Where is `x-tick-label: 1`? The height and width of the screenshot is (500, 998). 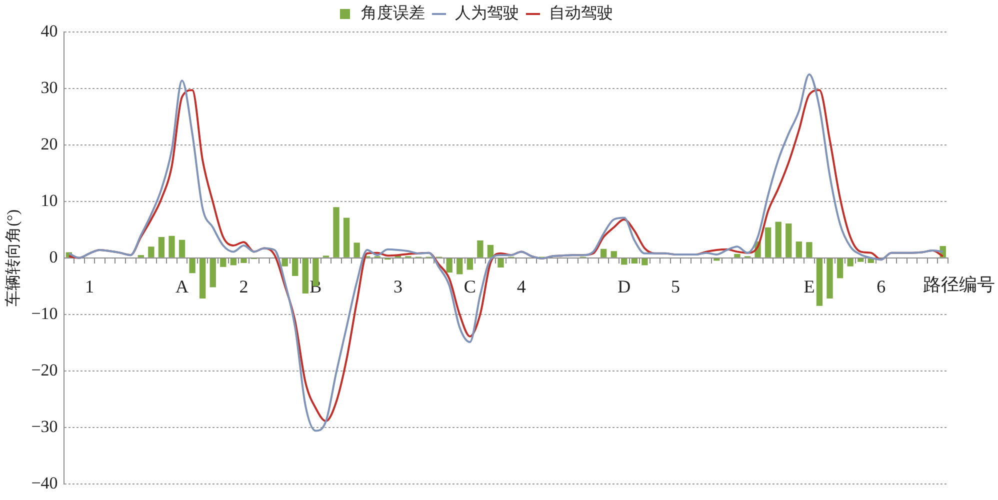 x-tick-label: 1 is located at coordinates (89, 286).